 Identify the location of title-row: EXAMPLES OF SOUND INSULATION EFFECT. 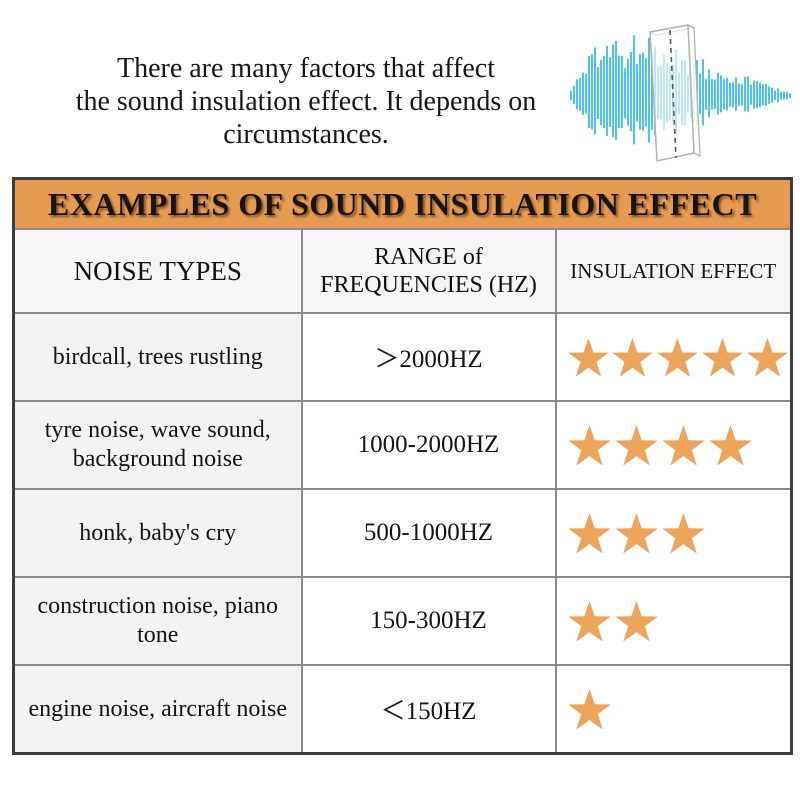
(402, 203).